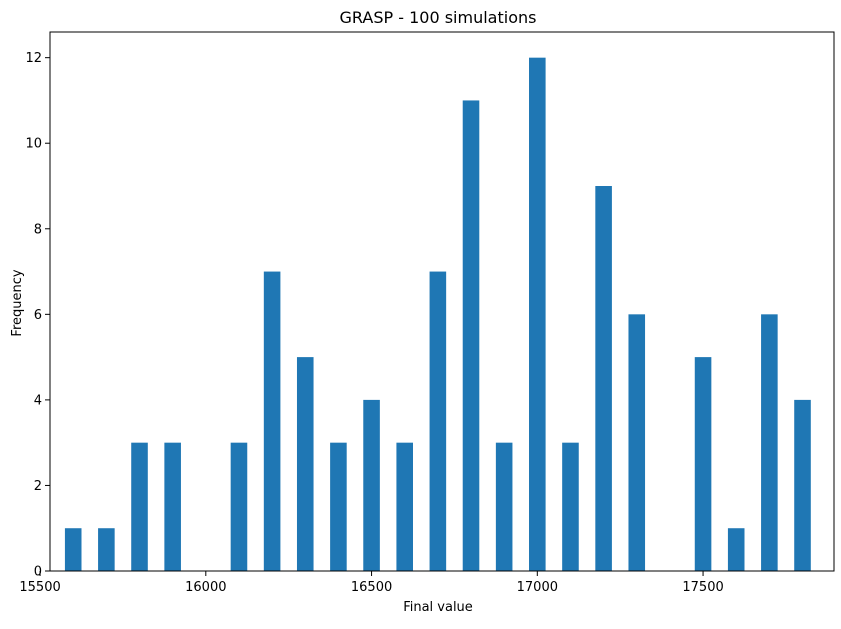  Describe the element at coordinates (38, 229) in the screenshot. I see `y-tick-label: 8` at that location.